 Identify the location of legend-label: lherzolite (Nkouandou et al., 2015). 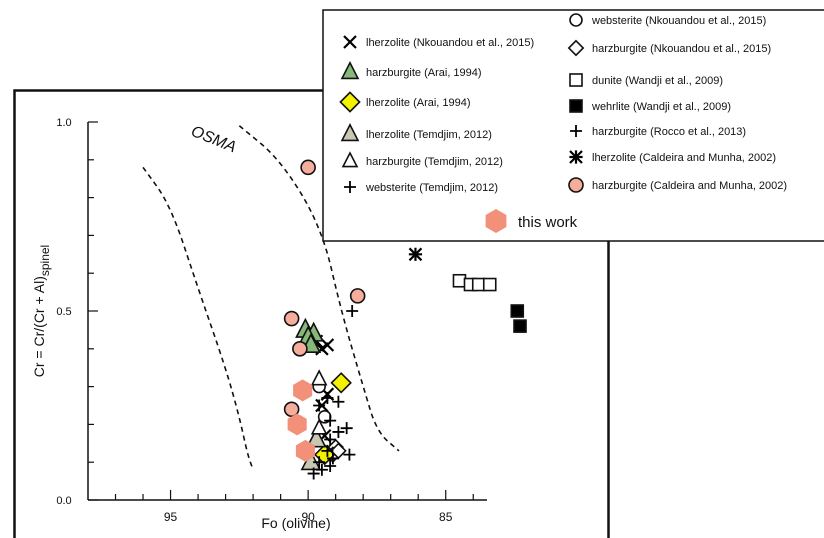
(450, 43).